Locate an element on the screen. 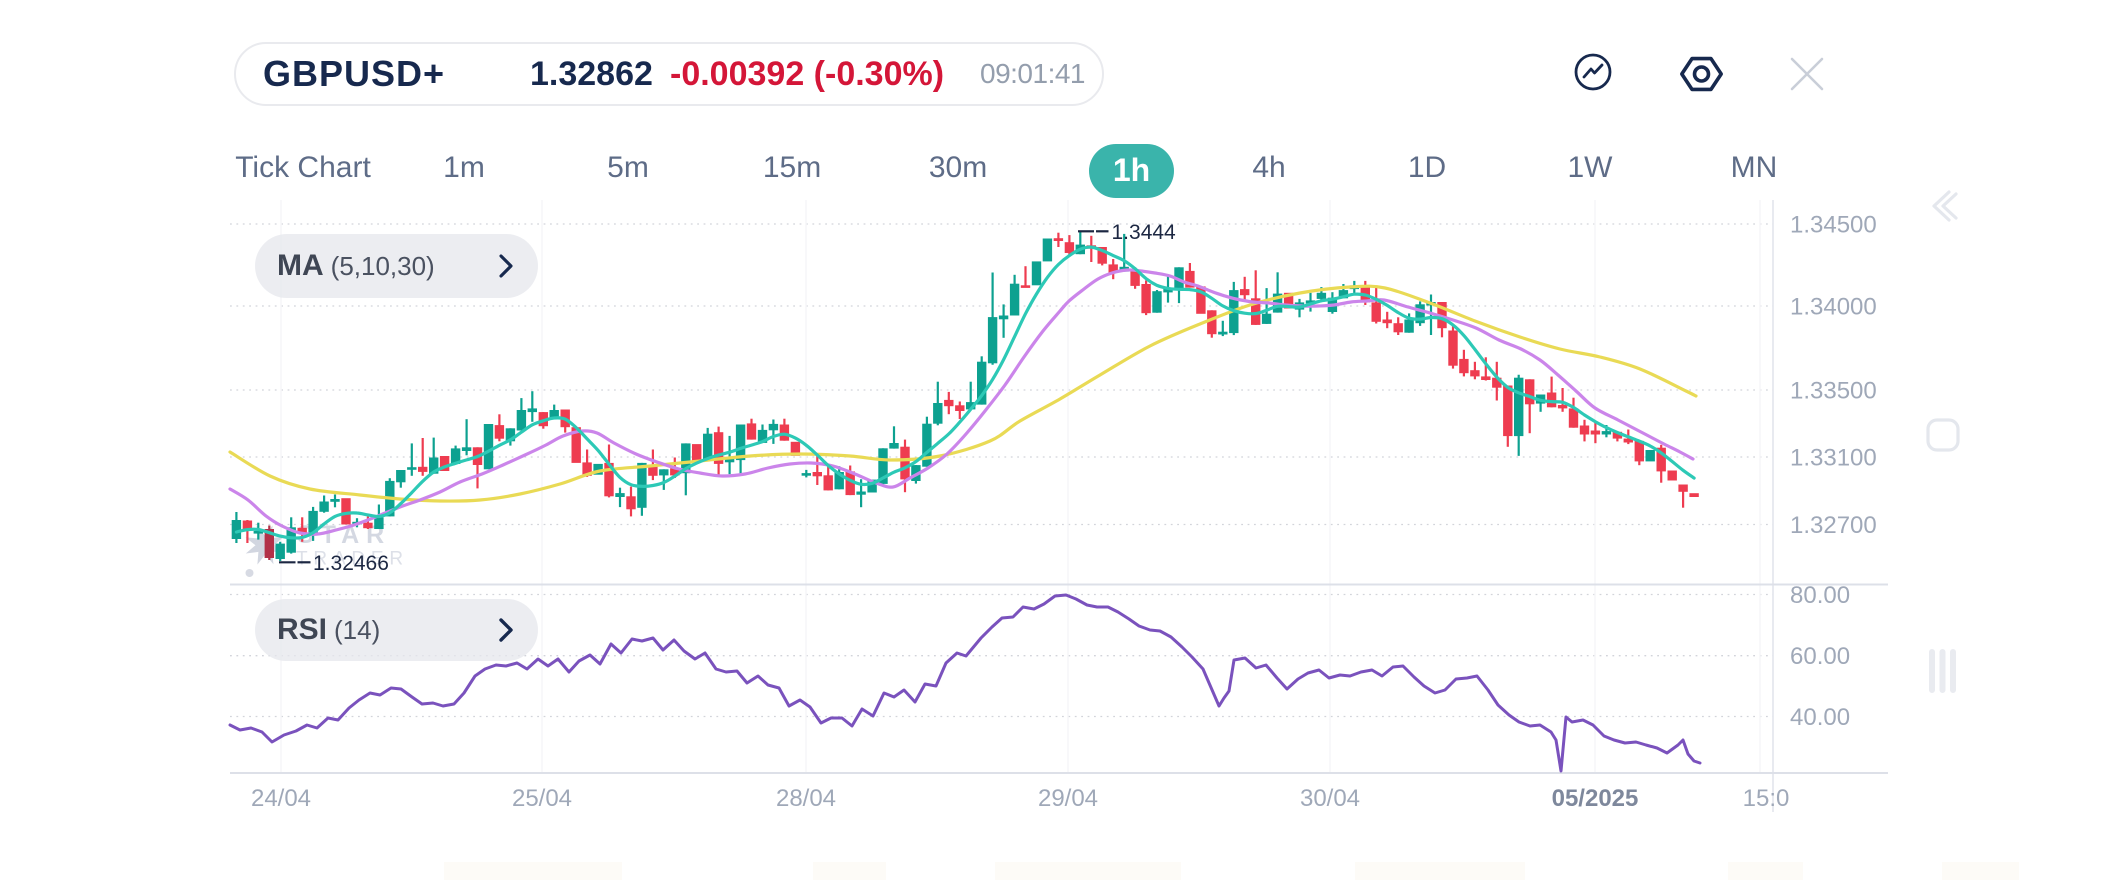  svg-text: 15:0 is located at coordinates (1766, 798).